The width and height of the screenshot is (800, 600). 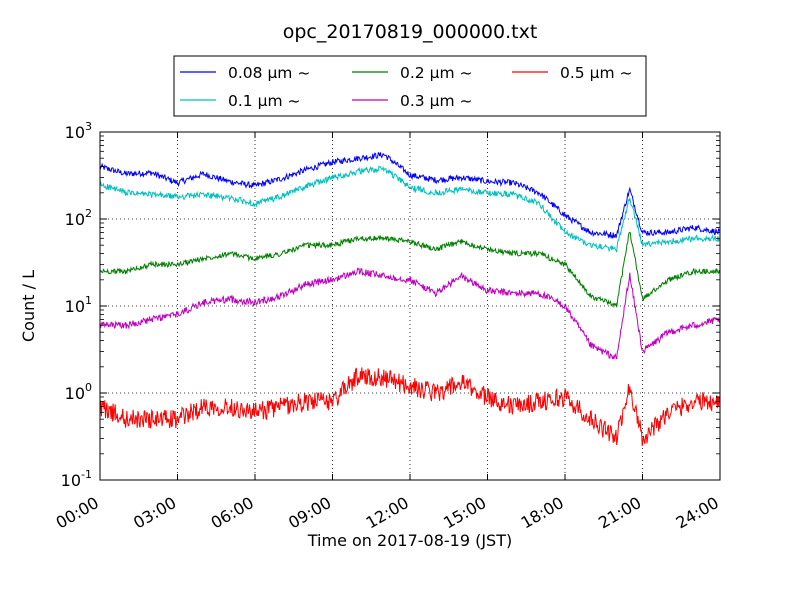 What do you see at coordinates (436, 101) in the screenshot?
I see `legend-label: 0.3 μm ~` at bounding box center [436, 101].